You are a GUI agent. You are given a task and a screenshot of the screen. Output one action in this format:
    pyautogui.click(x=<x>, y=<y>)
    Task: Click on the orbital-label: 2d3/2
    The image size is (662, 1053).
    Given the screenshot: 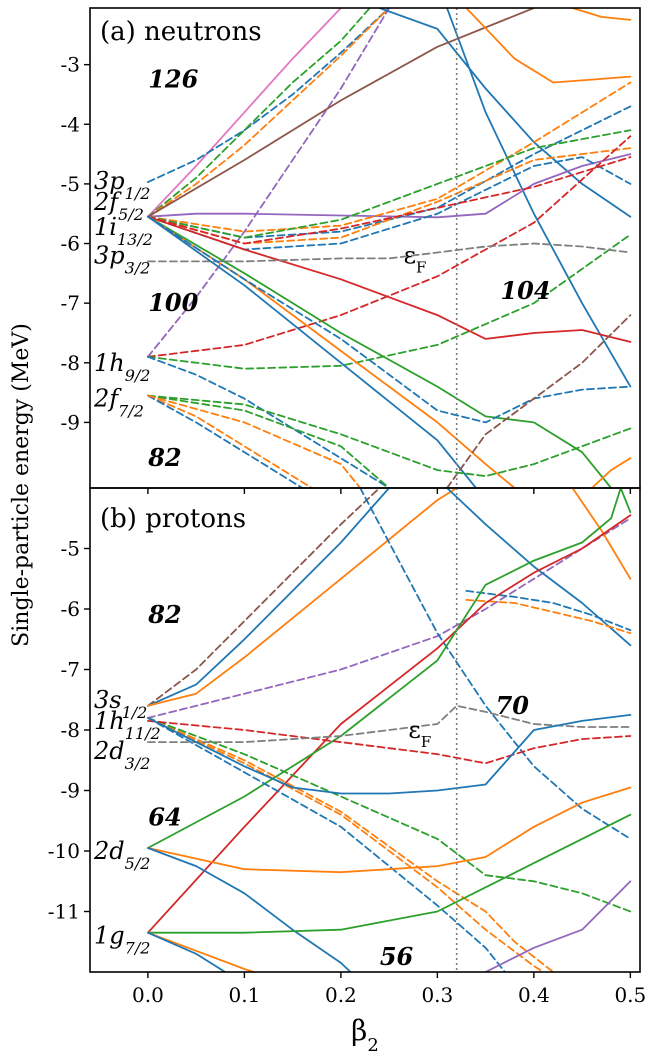 What is the action you would take?
    pyautogui.click(x=121, y=755)
    